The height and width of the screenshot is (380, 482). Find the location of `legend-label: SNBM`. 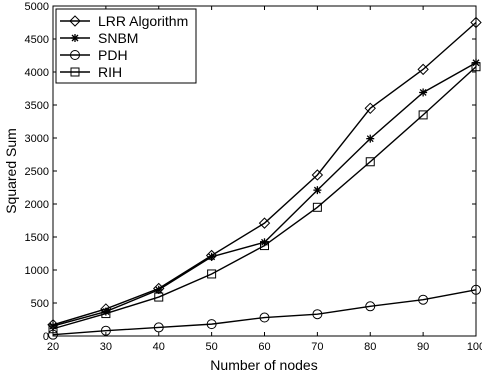

legend-label: SNBM is located at coordinates (118, 38).